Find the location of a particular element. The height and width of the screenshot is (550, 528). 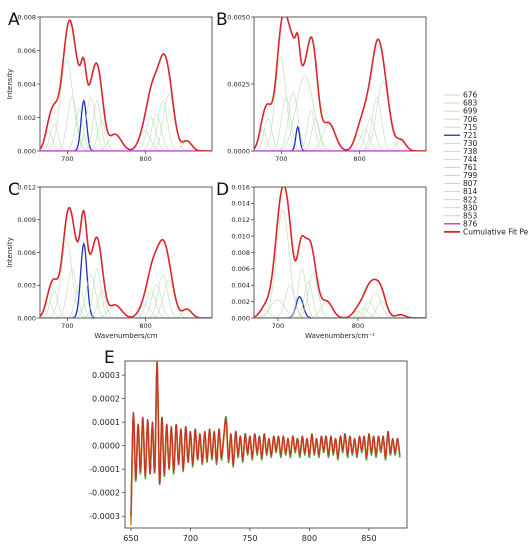

y-tick-label: 0.008 is located at coordinates (26, 17).